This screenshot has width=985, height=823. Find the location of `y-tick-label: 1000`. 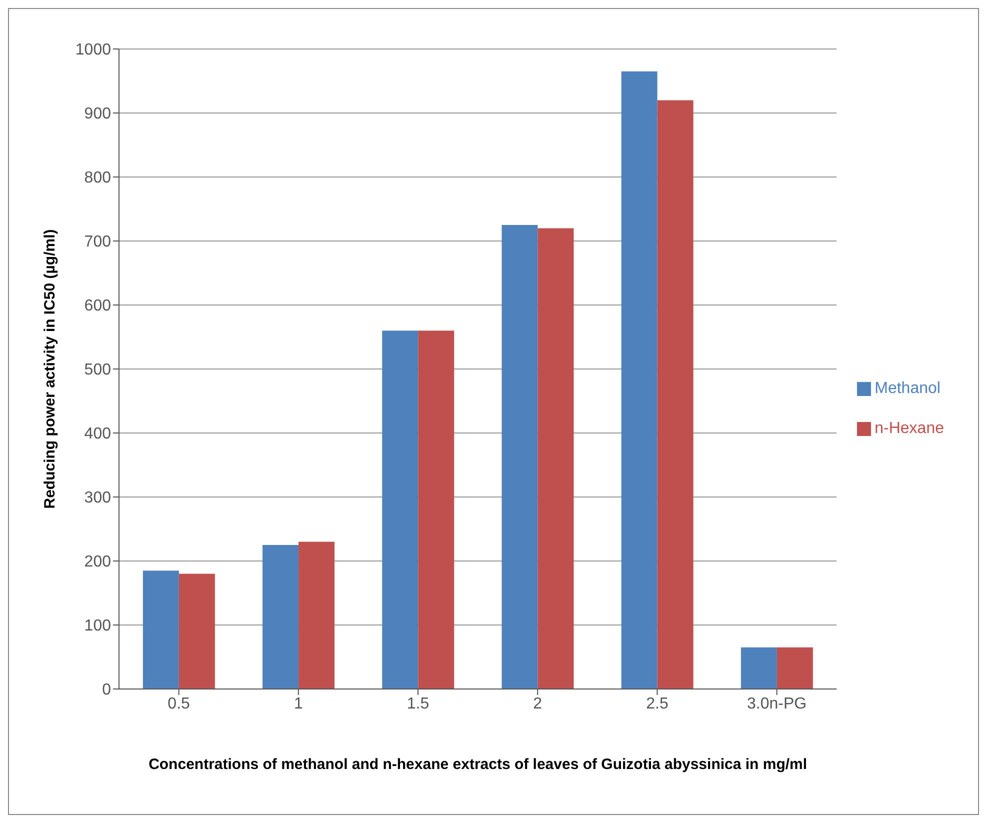

y-tick-label: 1000 is located at coordinates (93, 50).